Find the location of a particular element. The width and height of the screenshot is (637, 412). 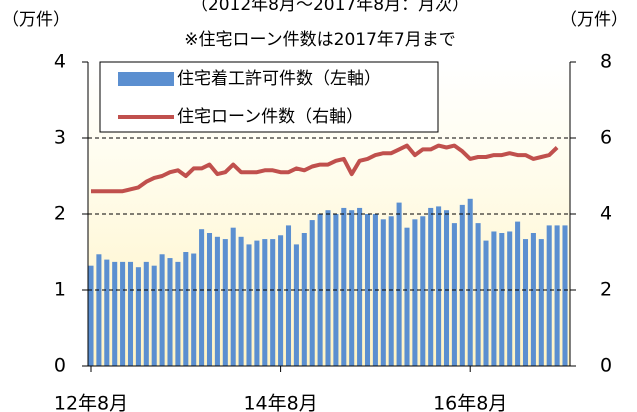

x-tick-label: 12年8月 is located at coordinates (91, 402).